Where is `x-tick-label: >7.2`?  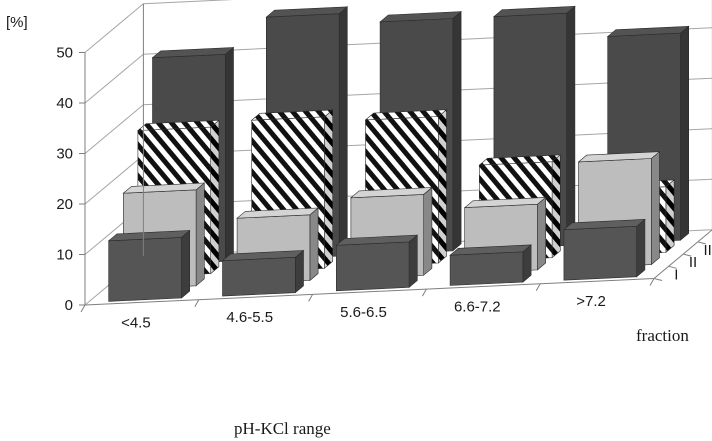 x-tick-label: >7.2 is located at coordinates (591, 301).